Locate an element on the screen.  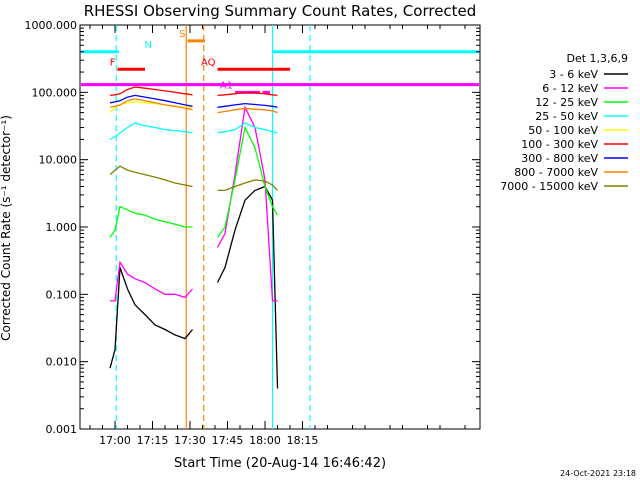
legend-entry-label: 6 - 12 keV is located at coordinates (570, 88).